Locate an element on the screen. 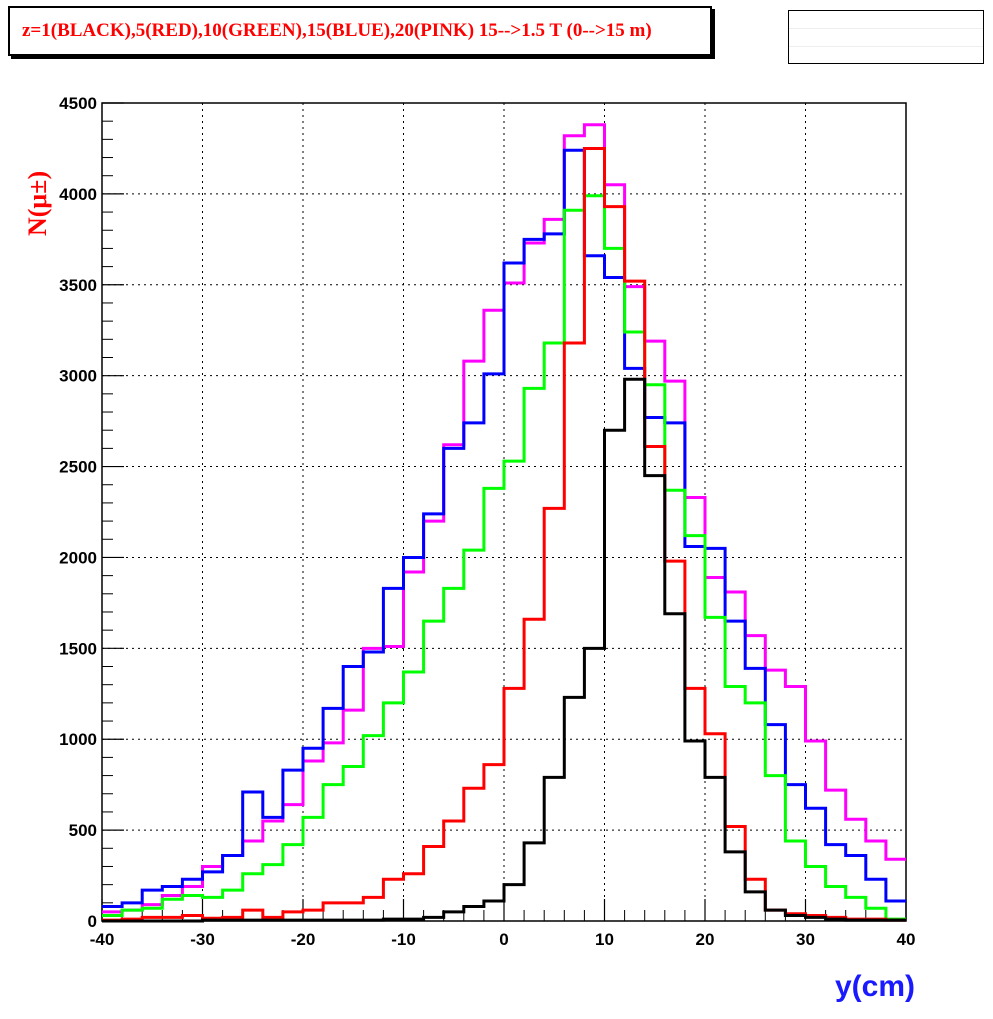  x-axis-label: y(cm) is located at coordinates (875, 986).